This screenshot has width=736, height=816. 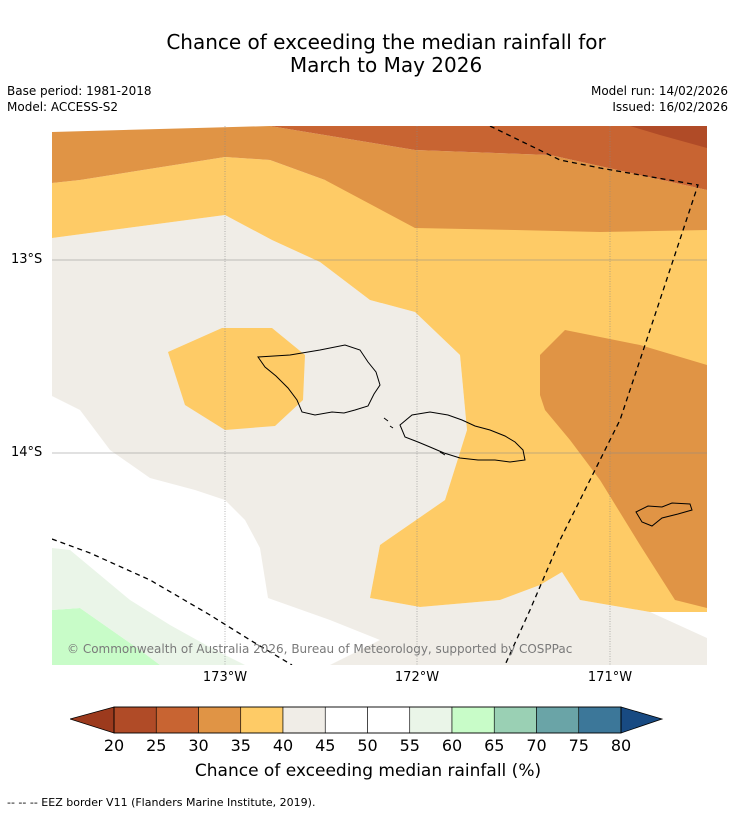 I want to click on tutuila-island, so click(x=664, y=514).